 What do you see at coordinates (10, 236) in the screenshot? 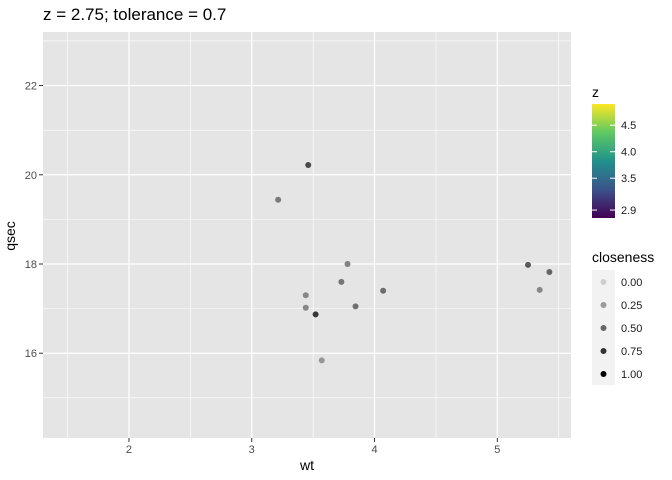
I see `y-axis-label: qsec` at bounding box center [10, 236].